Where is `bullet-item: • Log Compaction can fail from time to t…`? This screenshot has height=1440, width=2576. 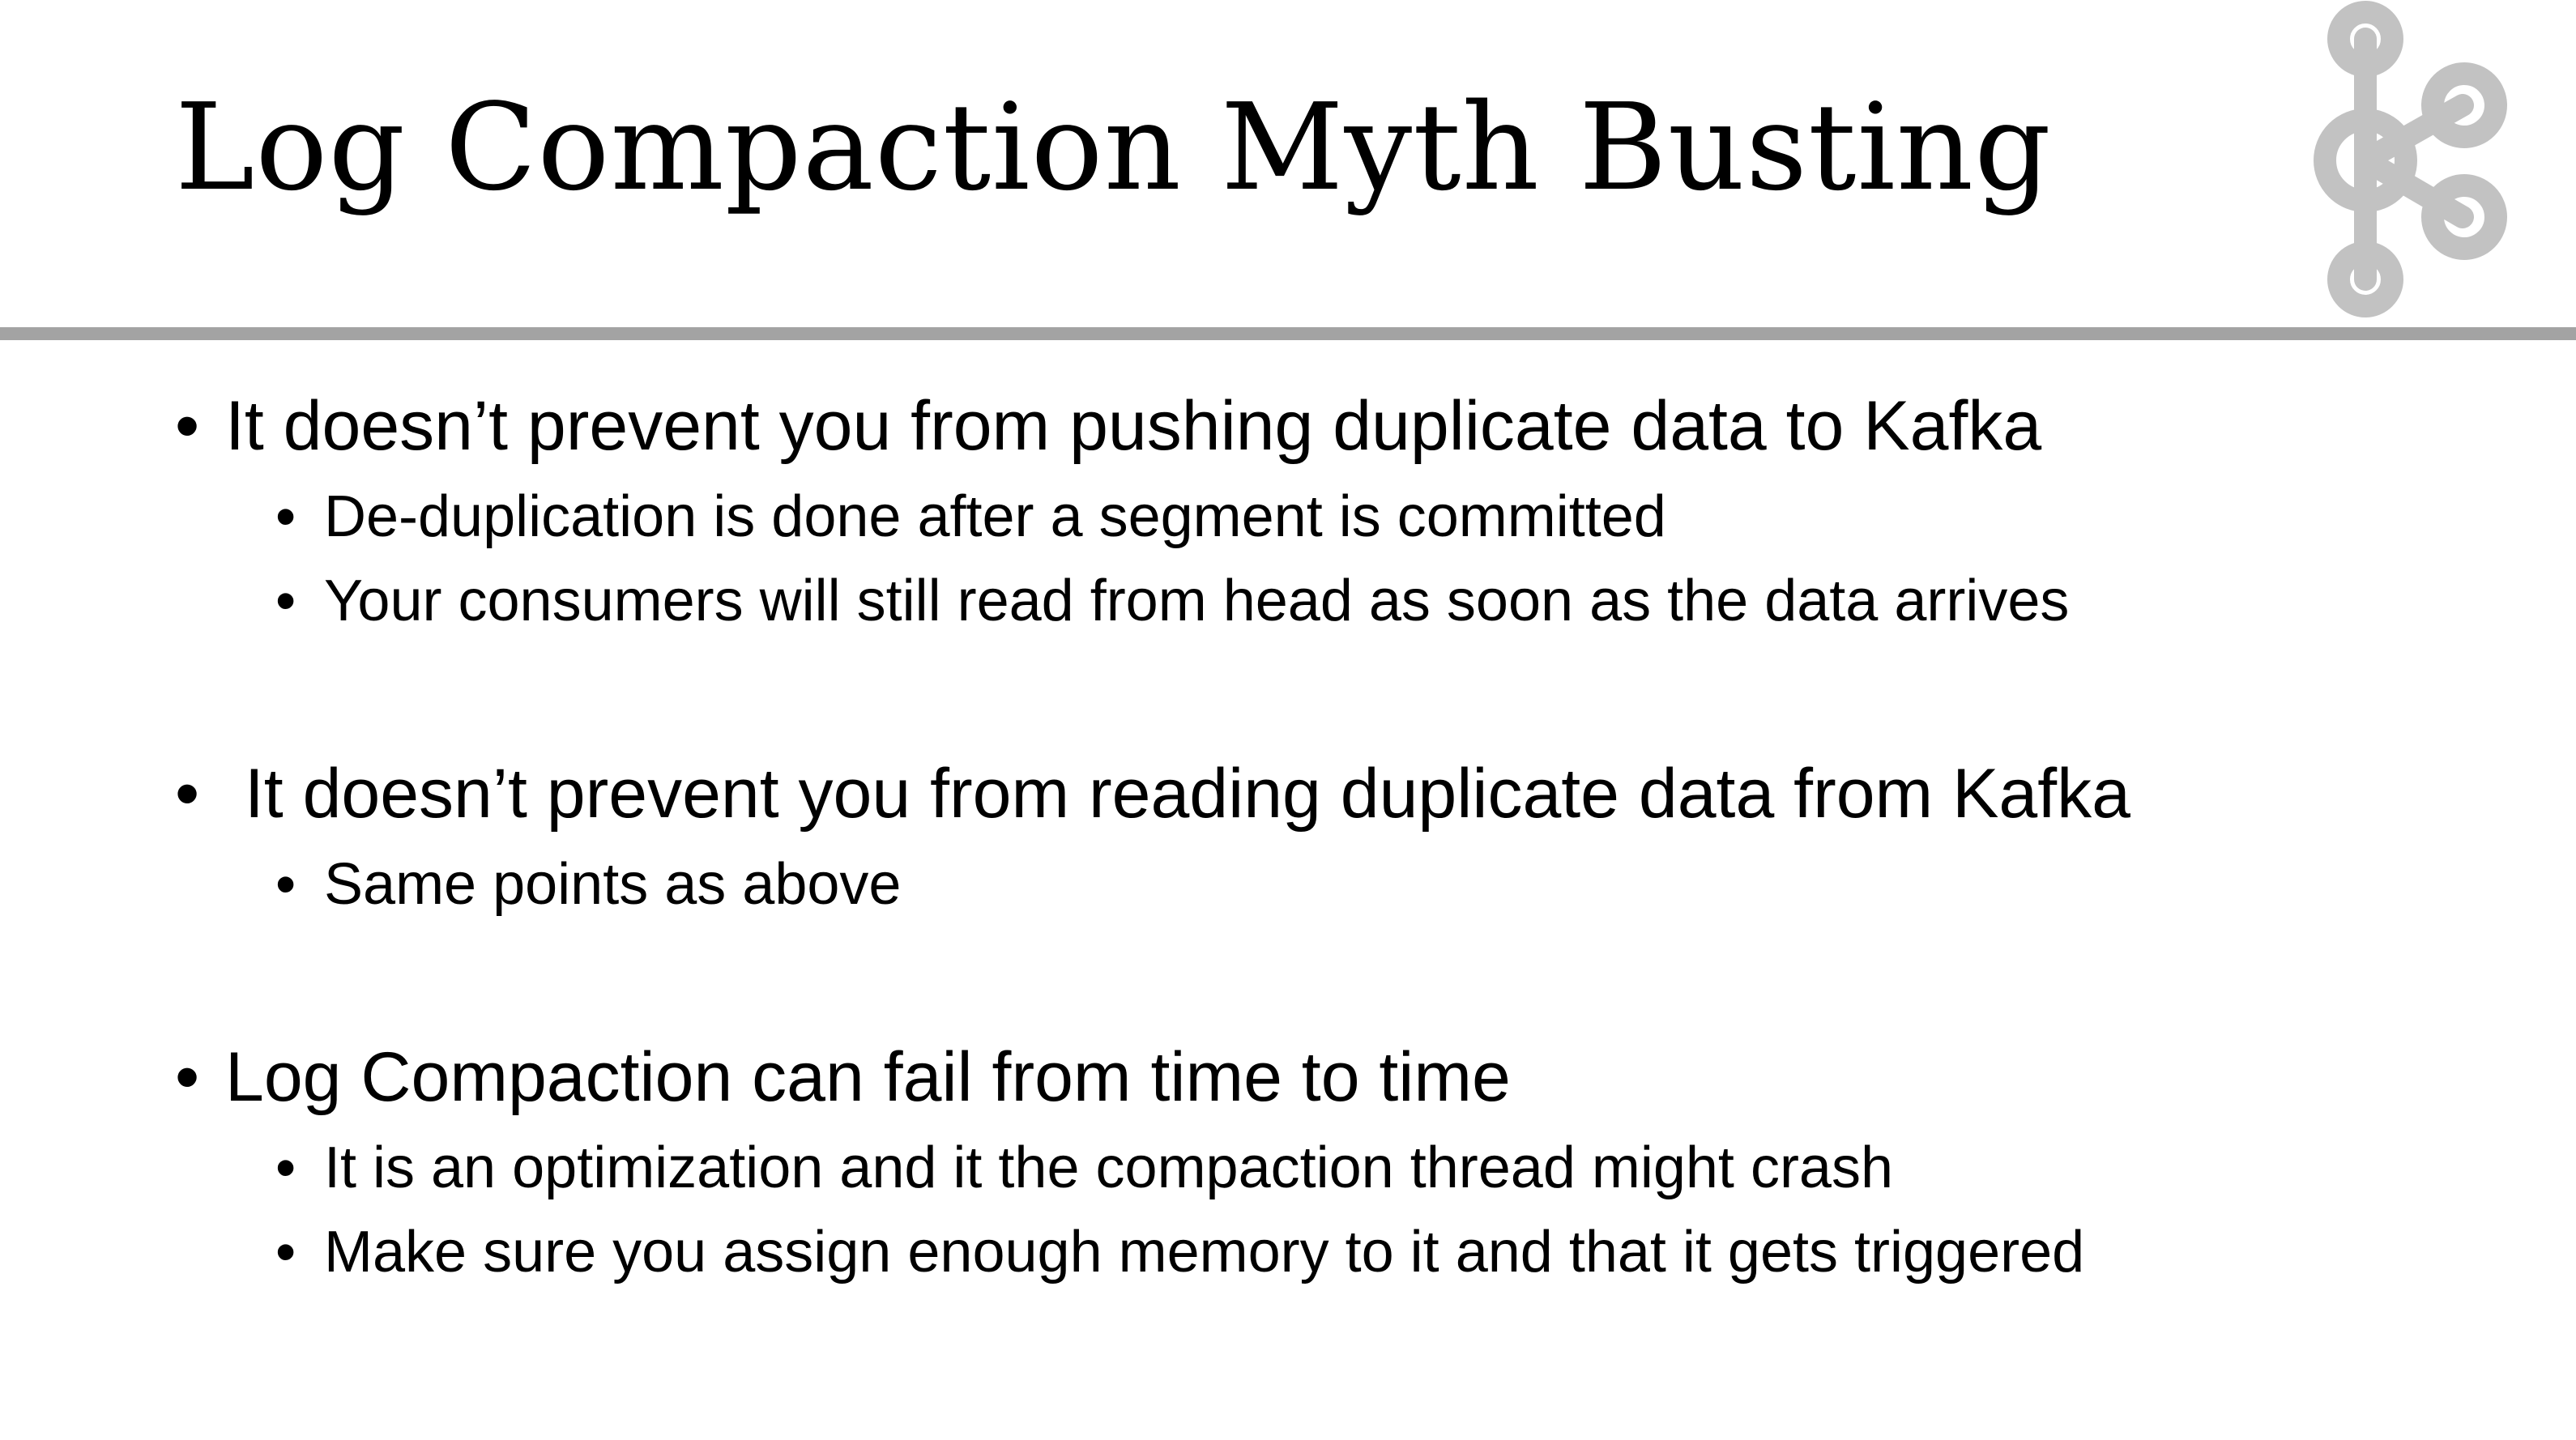
bullet-item: • Log Compaction can fail from time to t… is located at coordinates (1333, 1078).